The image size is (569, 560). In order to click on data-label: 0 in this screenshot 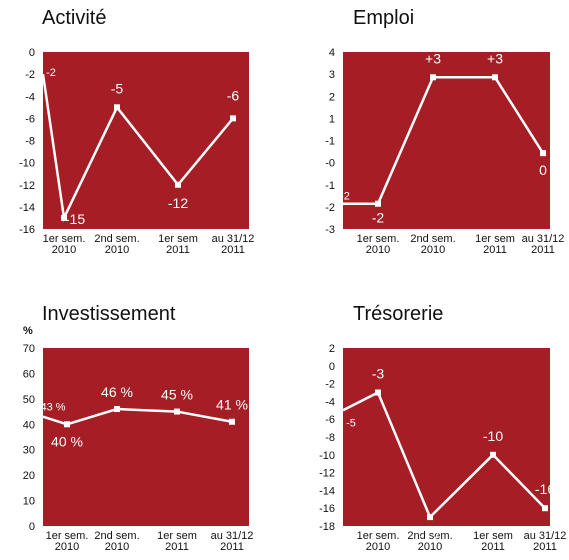, I will do `click(543, 170)`.